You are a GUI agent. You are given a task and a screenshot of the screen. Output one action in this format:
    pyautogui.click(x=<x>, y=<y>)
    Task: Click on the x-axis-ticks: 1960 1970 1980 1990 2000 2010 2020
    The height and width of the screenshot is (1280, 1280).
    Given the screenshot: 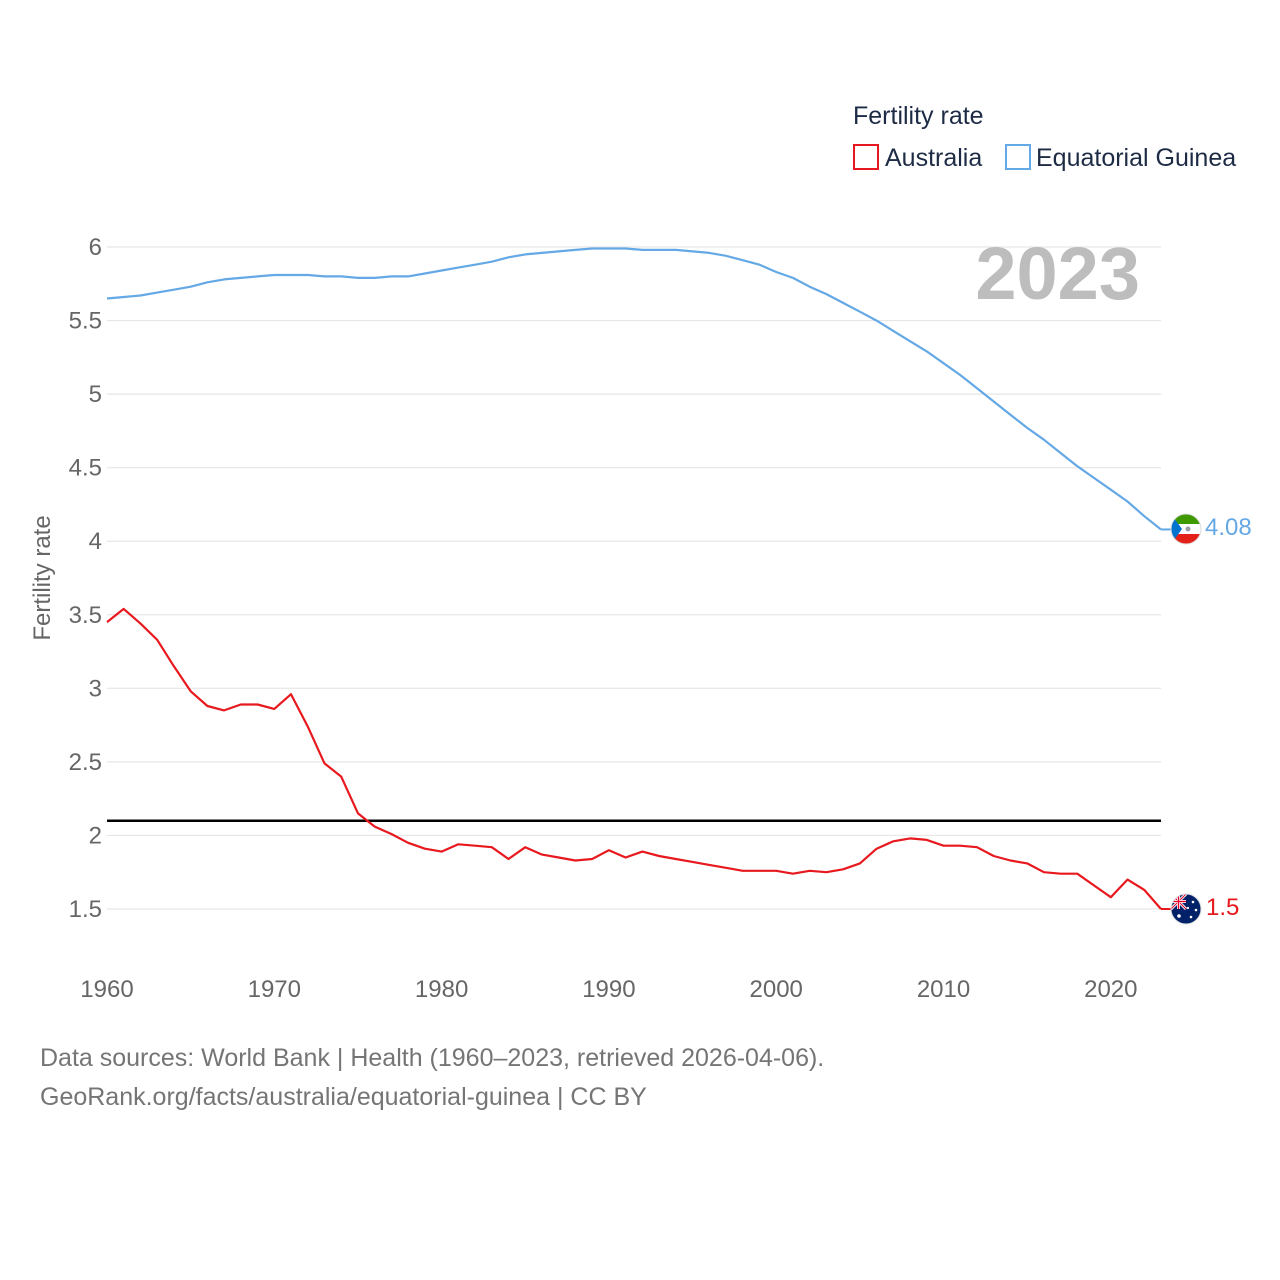 What is the action you would take?
    pyautogui.click(x=608, y=989)
    